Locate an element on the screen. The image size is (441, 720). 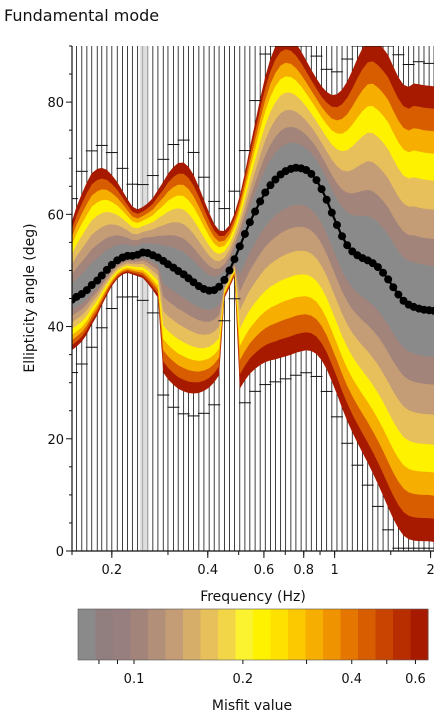
colorbar-label: Misfit value is located at coordinates (252, 706).